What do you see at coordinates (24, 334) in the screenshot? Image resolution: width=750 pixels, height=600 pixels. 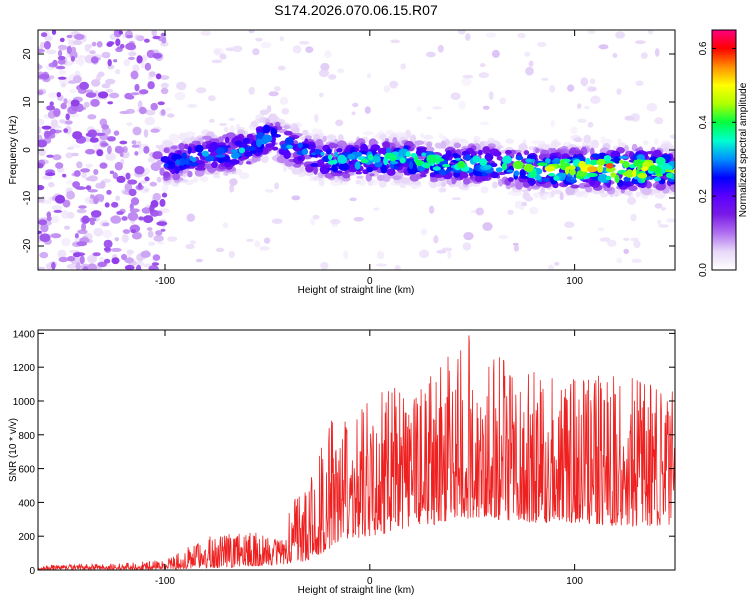 I see `y-tick-label: 1400` at bounding box center [24, 334].